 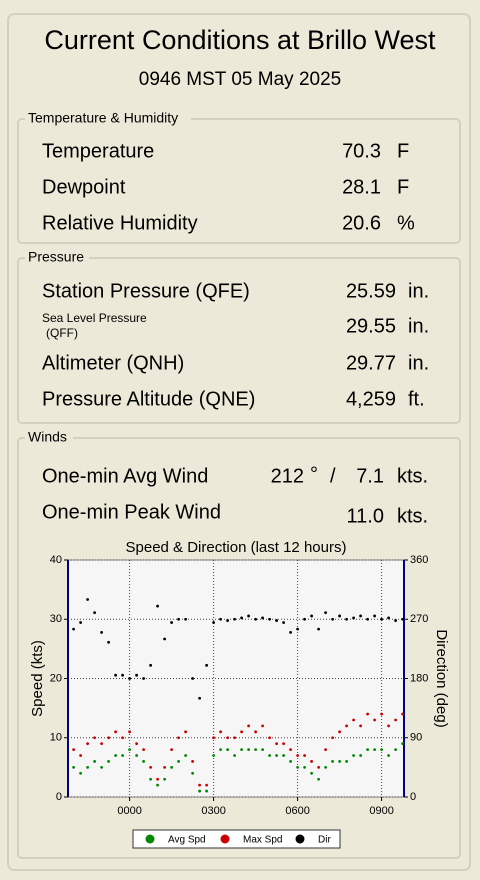 What do you see at coordinates (56, 738) in the screenshot?
I see `y-tick-label: 10` at bounding box center [56, 738].